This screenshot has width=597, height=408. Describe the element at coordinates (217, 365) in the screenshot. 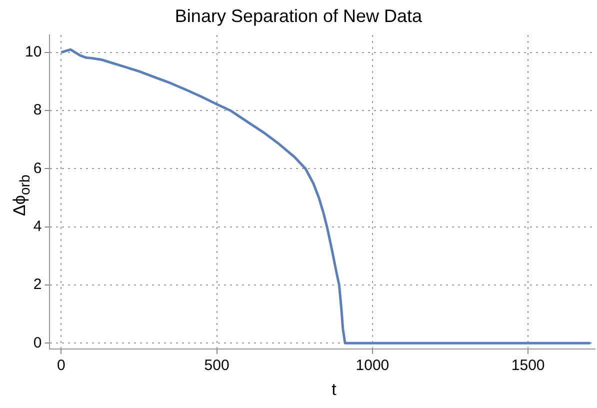

I see `x-tick-label: 500` at that location.